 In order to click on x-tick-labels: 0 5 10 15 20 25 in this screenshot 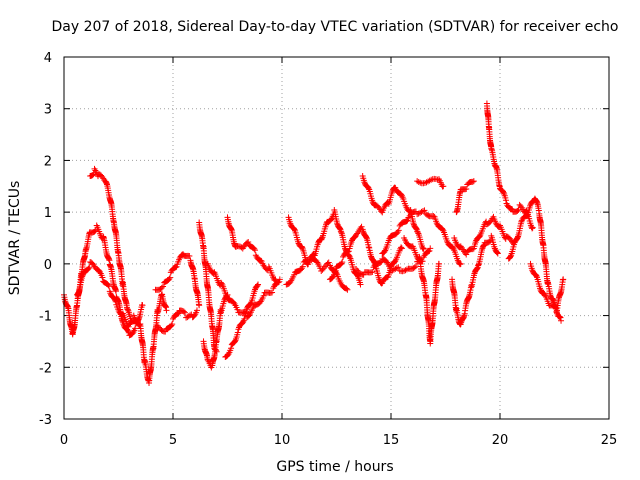, I will do `click(338, 440)`.